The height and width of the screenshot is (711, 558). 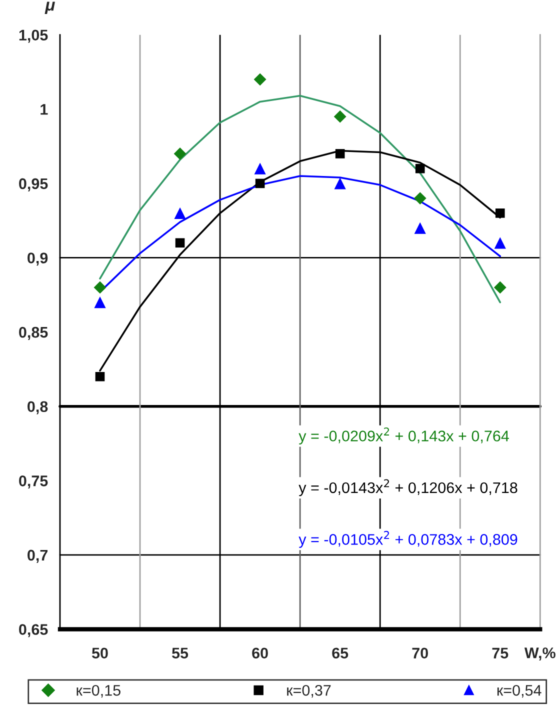 I want to click on y-tick-label: 0,9, so click(x=38, y=259).